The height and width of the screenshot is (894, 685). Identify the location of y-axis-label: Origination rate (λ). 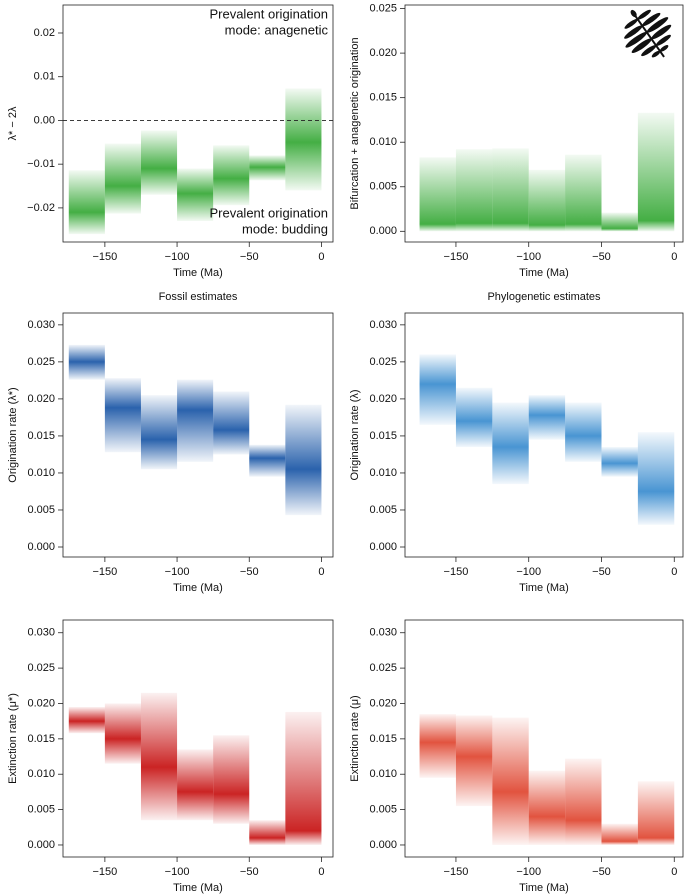
(355, 434).